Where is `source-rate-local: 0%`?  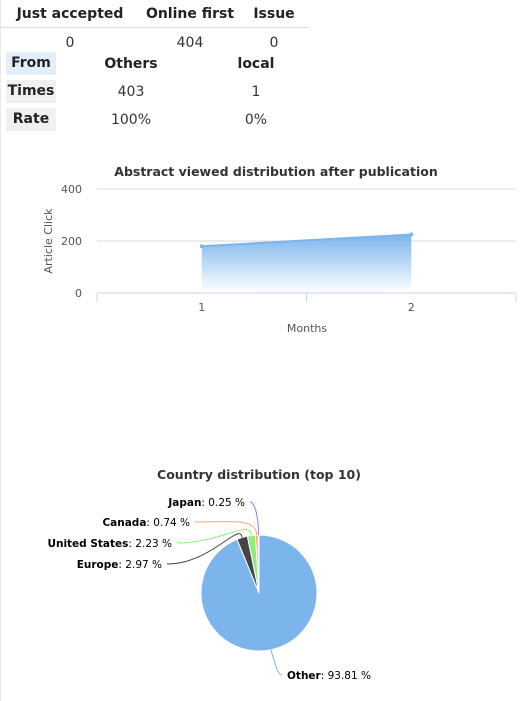
source-rate-local: 0% is located at coordinates (256, 119).